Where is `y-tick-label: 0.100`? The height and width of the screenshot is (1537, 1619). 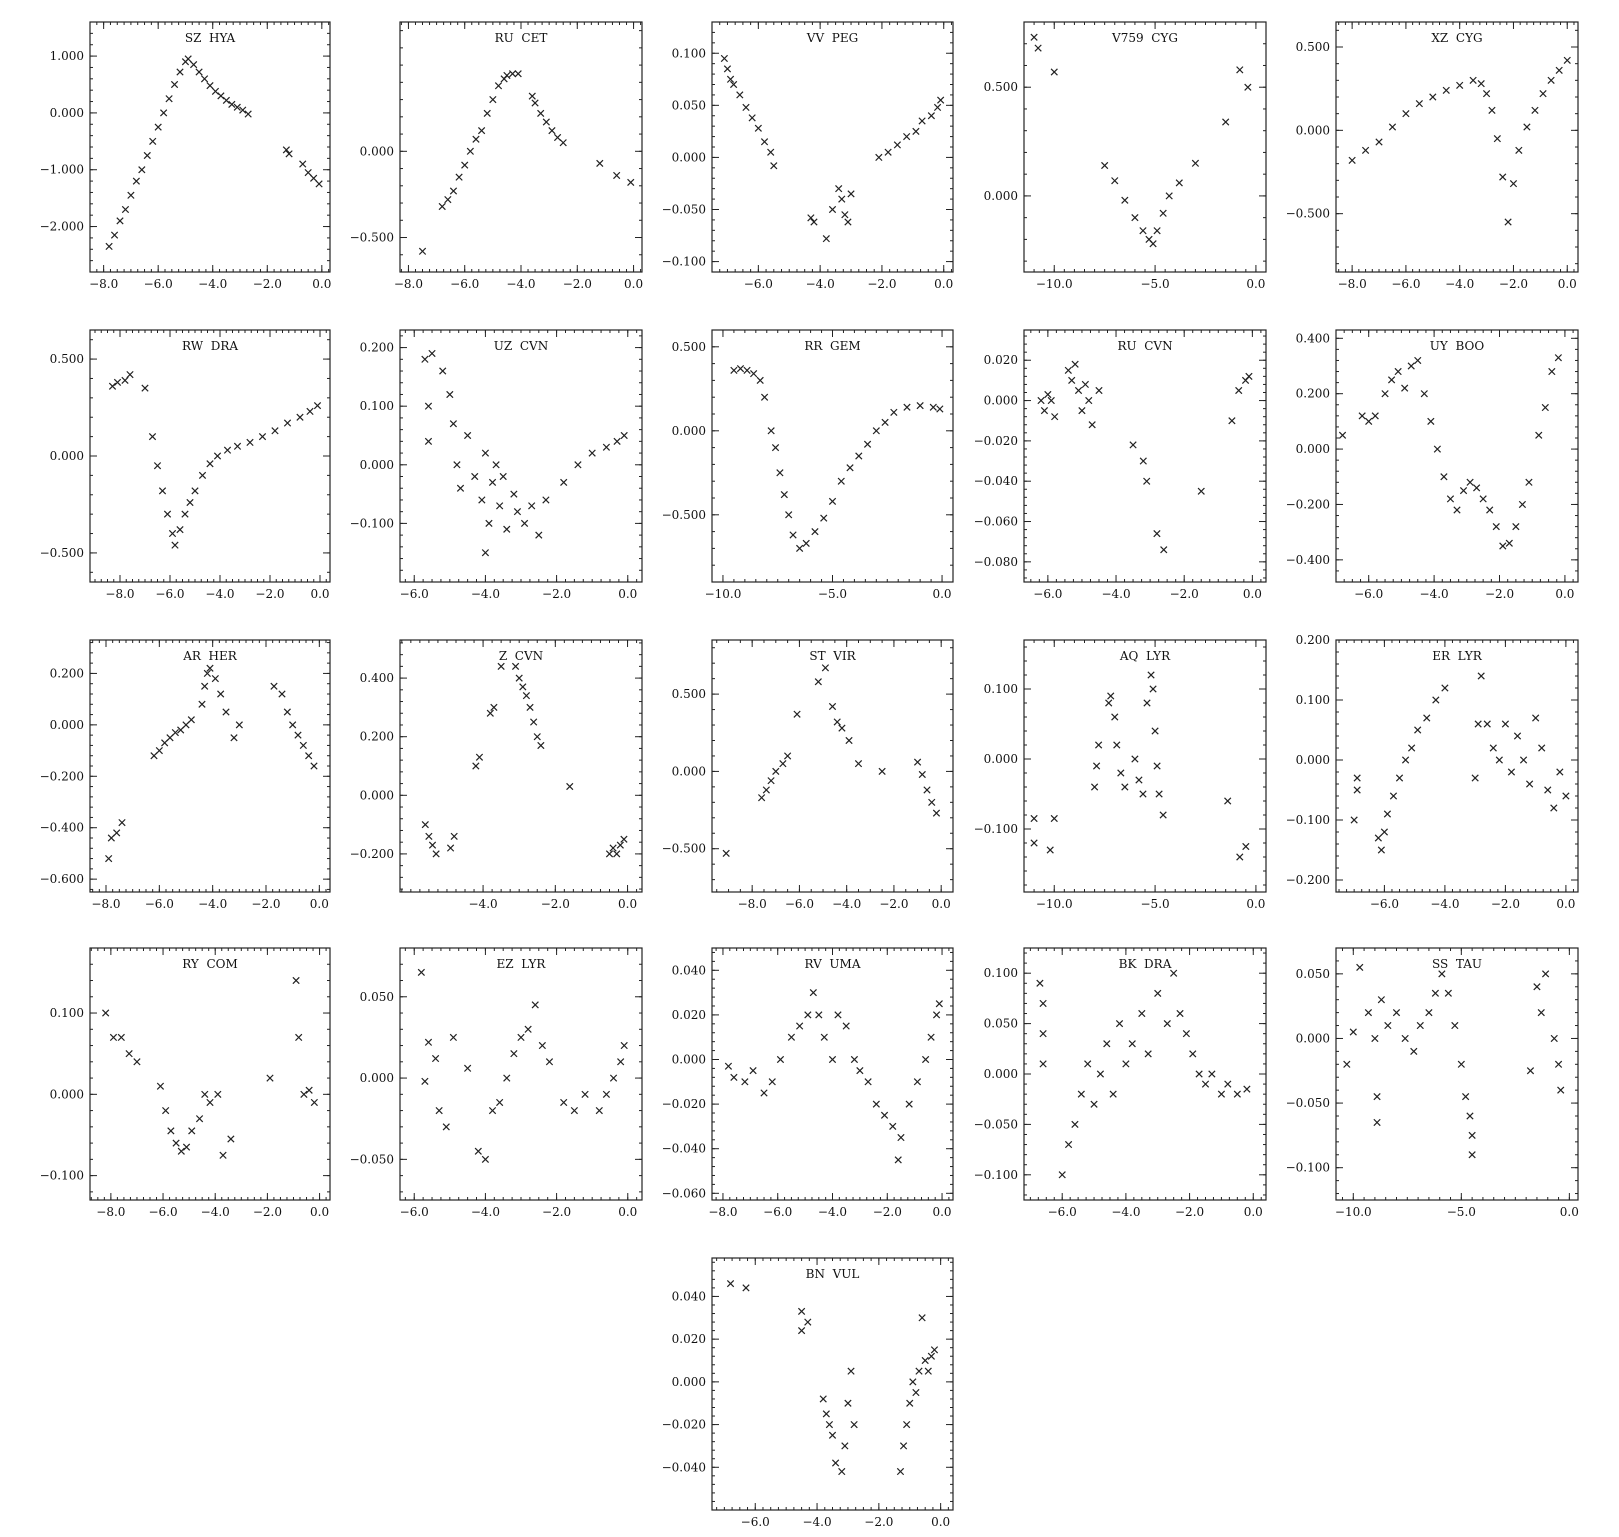 y-tick-label: 0.100 is located at coordinates (1001, 689).